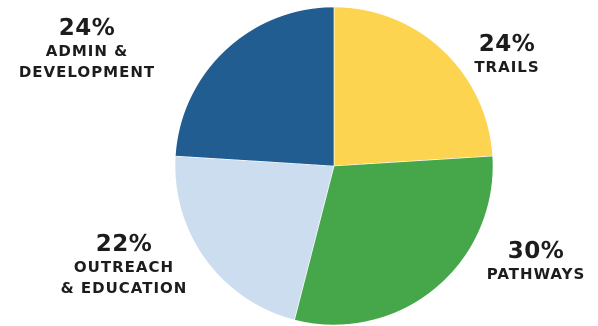 The image size is (598, 326). I want to click on label-outreach: 22% OUTREACH & EDUCATION, so click(124, 264).